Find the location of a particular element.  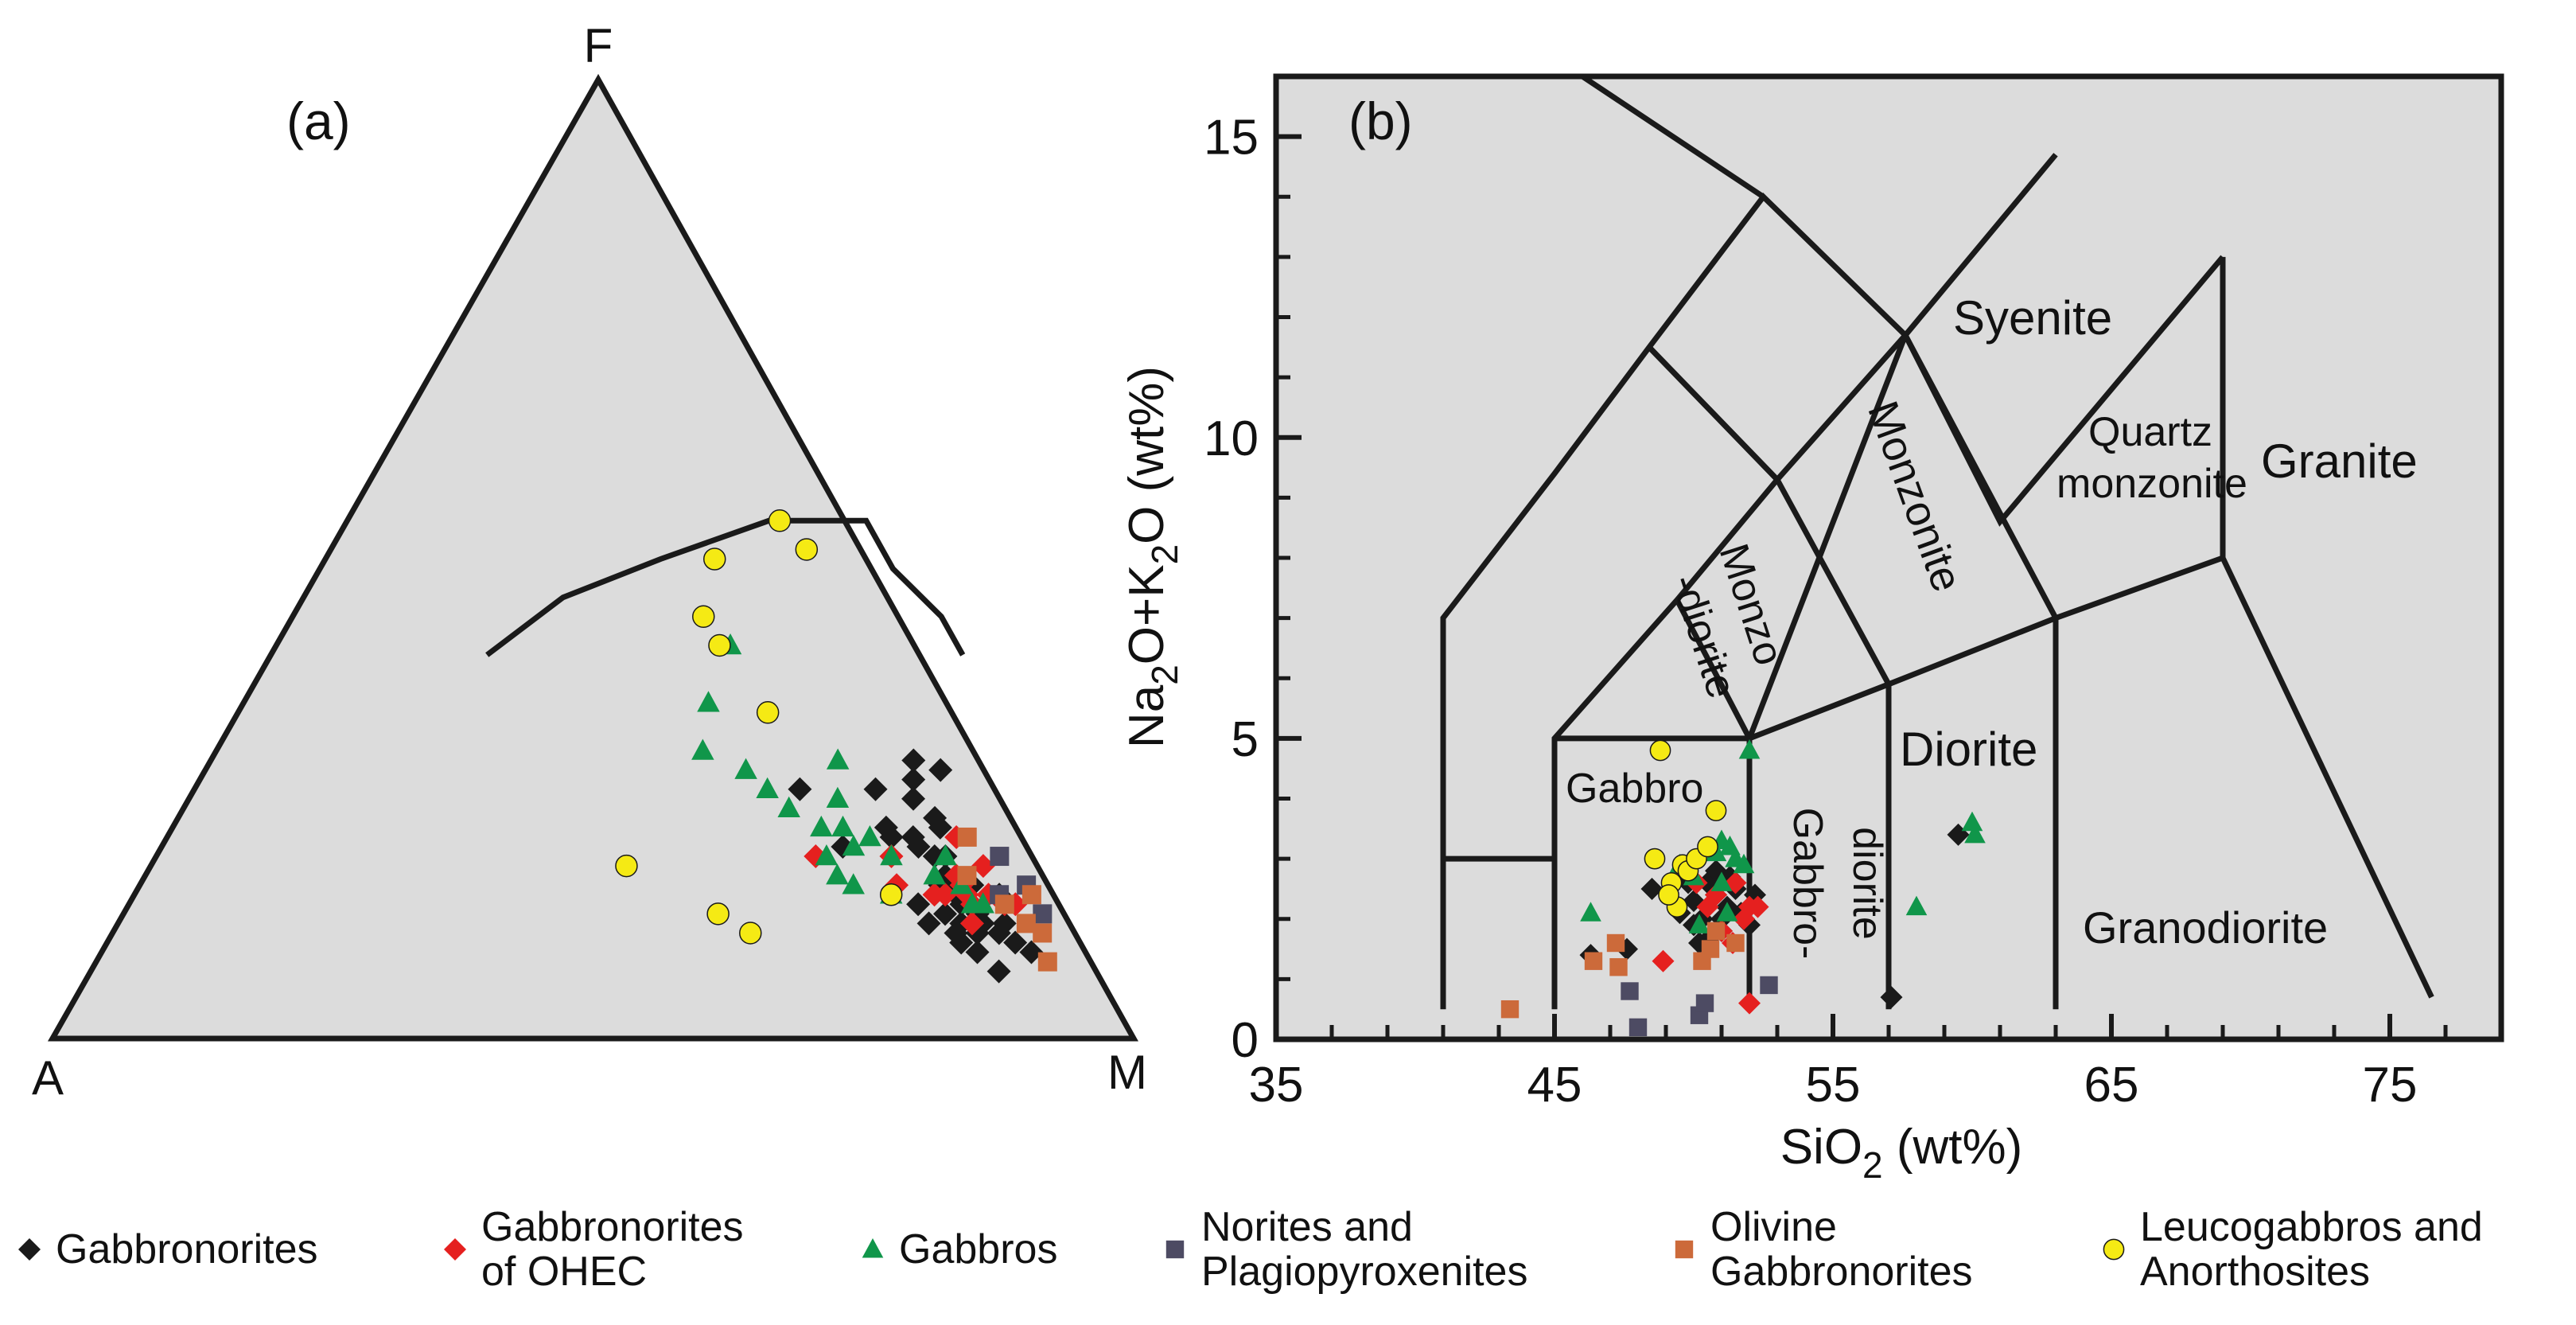

y-axis-label: Na2O+K2O (wt%) is located at coordinates (1152, 557).